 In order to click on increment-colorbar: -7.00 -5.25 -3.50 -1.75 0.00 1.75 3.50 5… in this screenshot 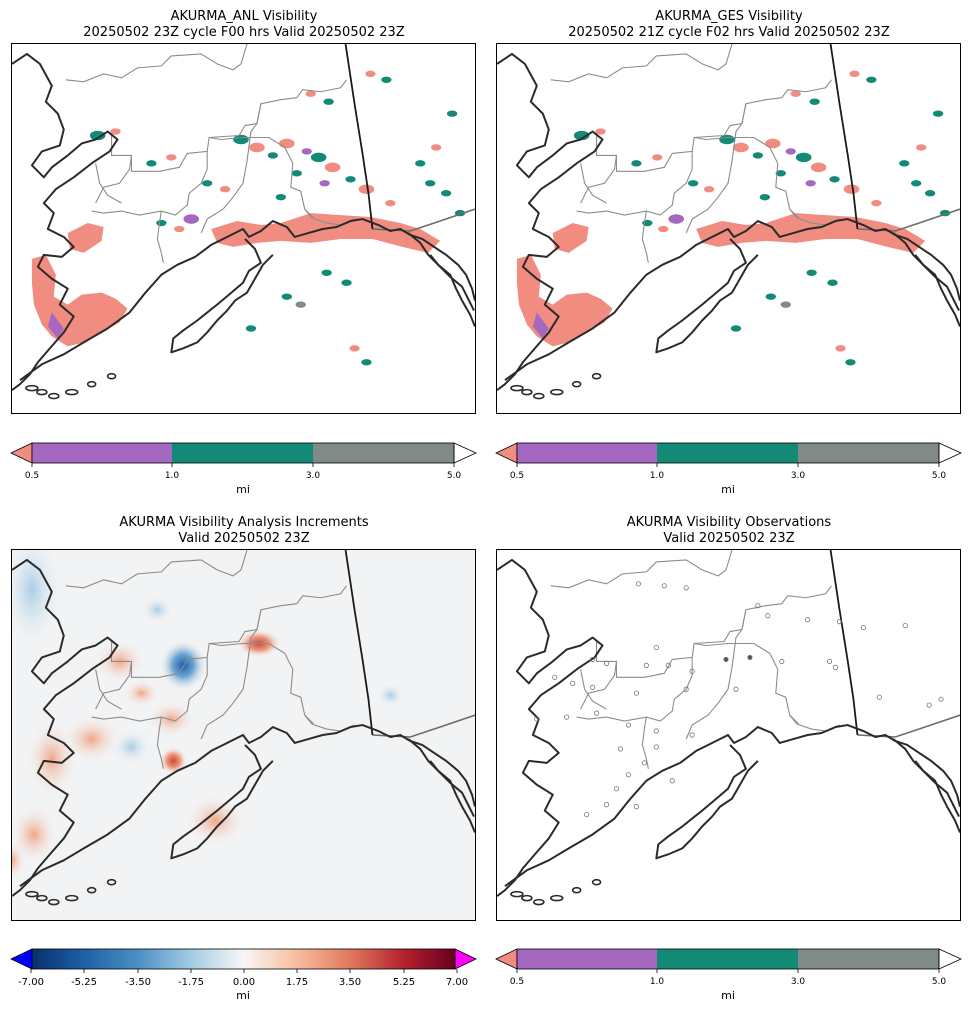, I will do `click(243, 978)`.